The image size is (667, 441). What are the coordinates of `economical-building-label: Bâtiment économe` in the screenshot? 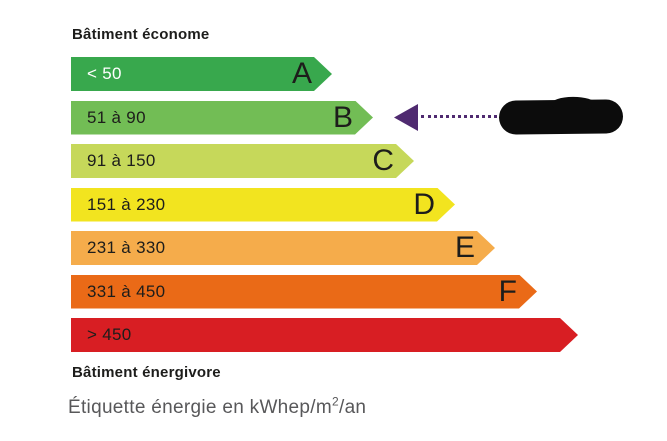 It's located at (141, 34).